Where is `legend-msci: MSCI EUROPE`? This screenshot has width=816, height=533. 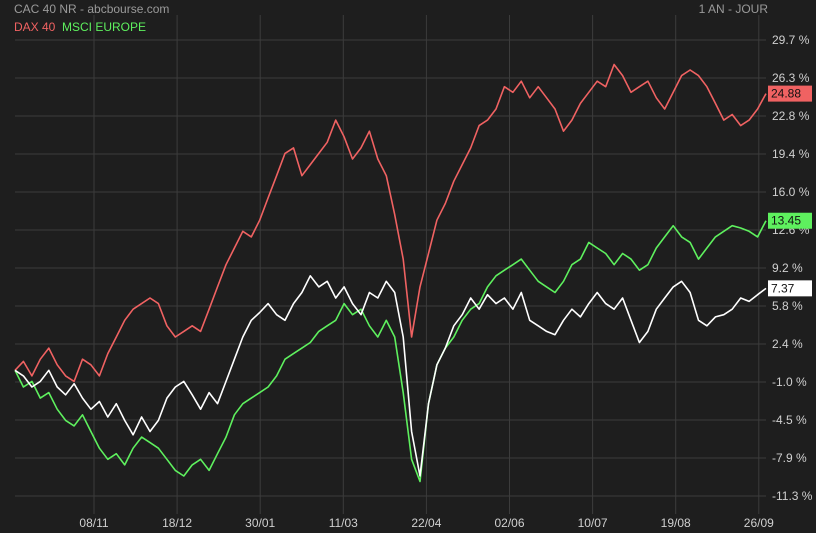 legend-msci: MSCI EUROPE is located at coordinates (104, 27).